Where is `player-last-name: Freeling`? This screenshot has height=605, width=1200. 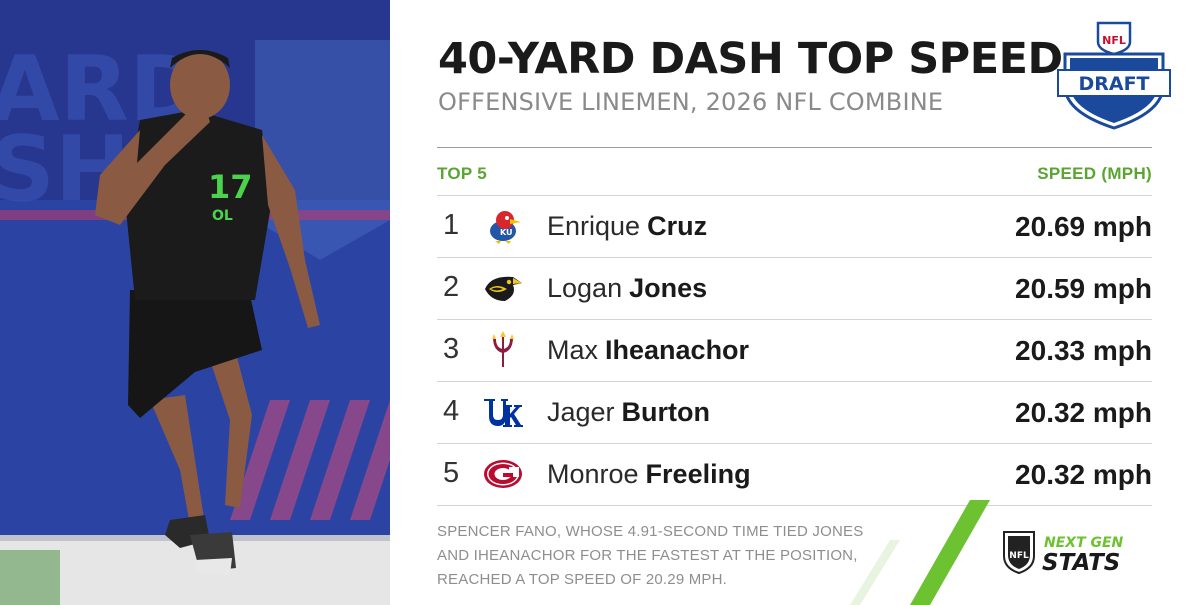
player-last-name: Freeling is located at coordinates (698, 474).